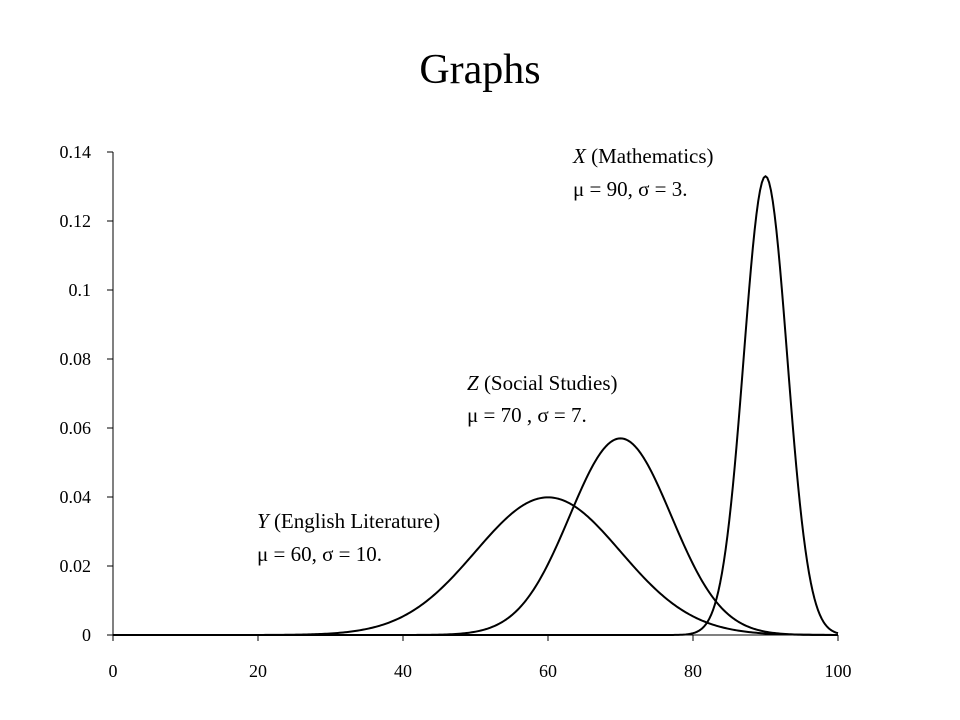 This screenshot has height=720, width=960. I want to click on x-tick-label: 20, so click(258, 671).